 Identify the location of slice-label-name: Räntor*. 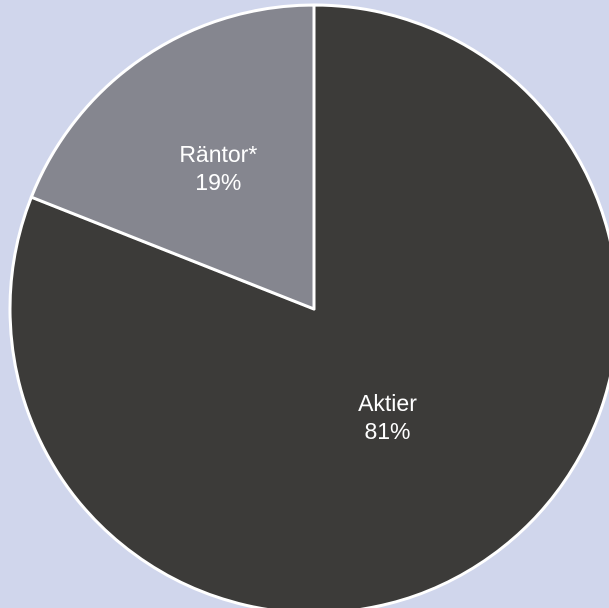
(218, 154).